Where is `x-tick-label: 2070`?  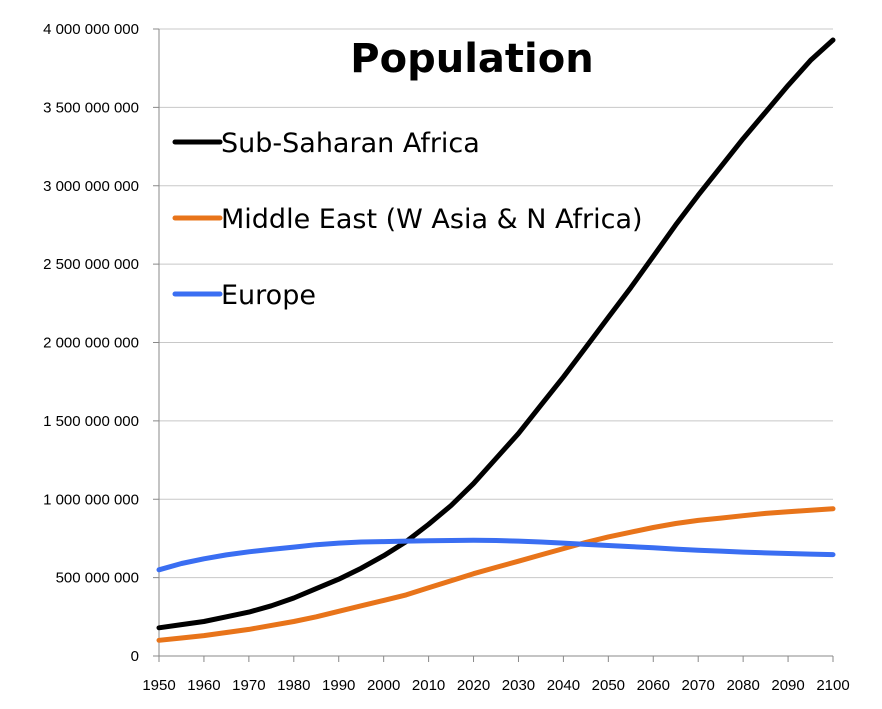
x-tick-label: 2070 is located at coordinates (698, 685).